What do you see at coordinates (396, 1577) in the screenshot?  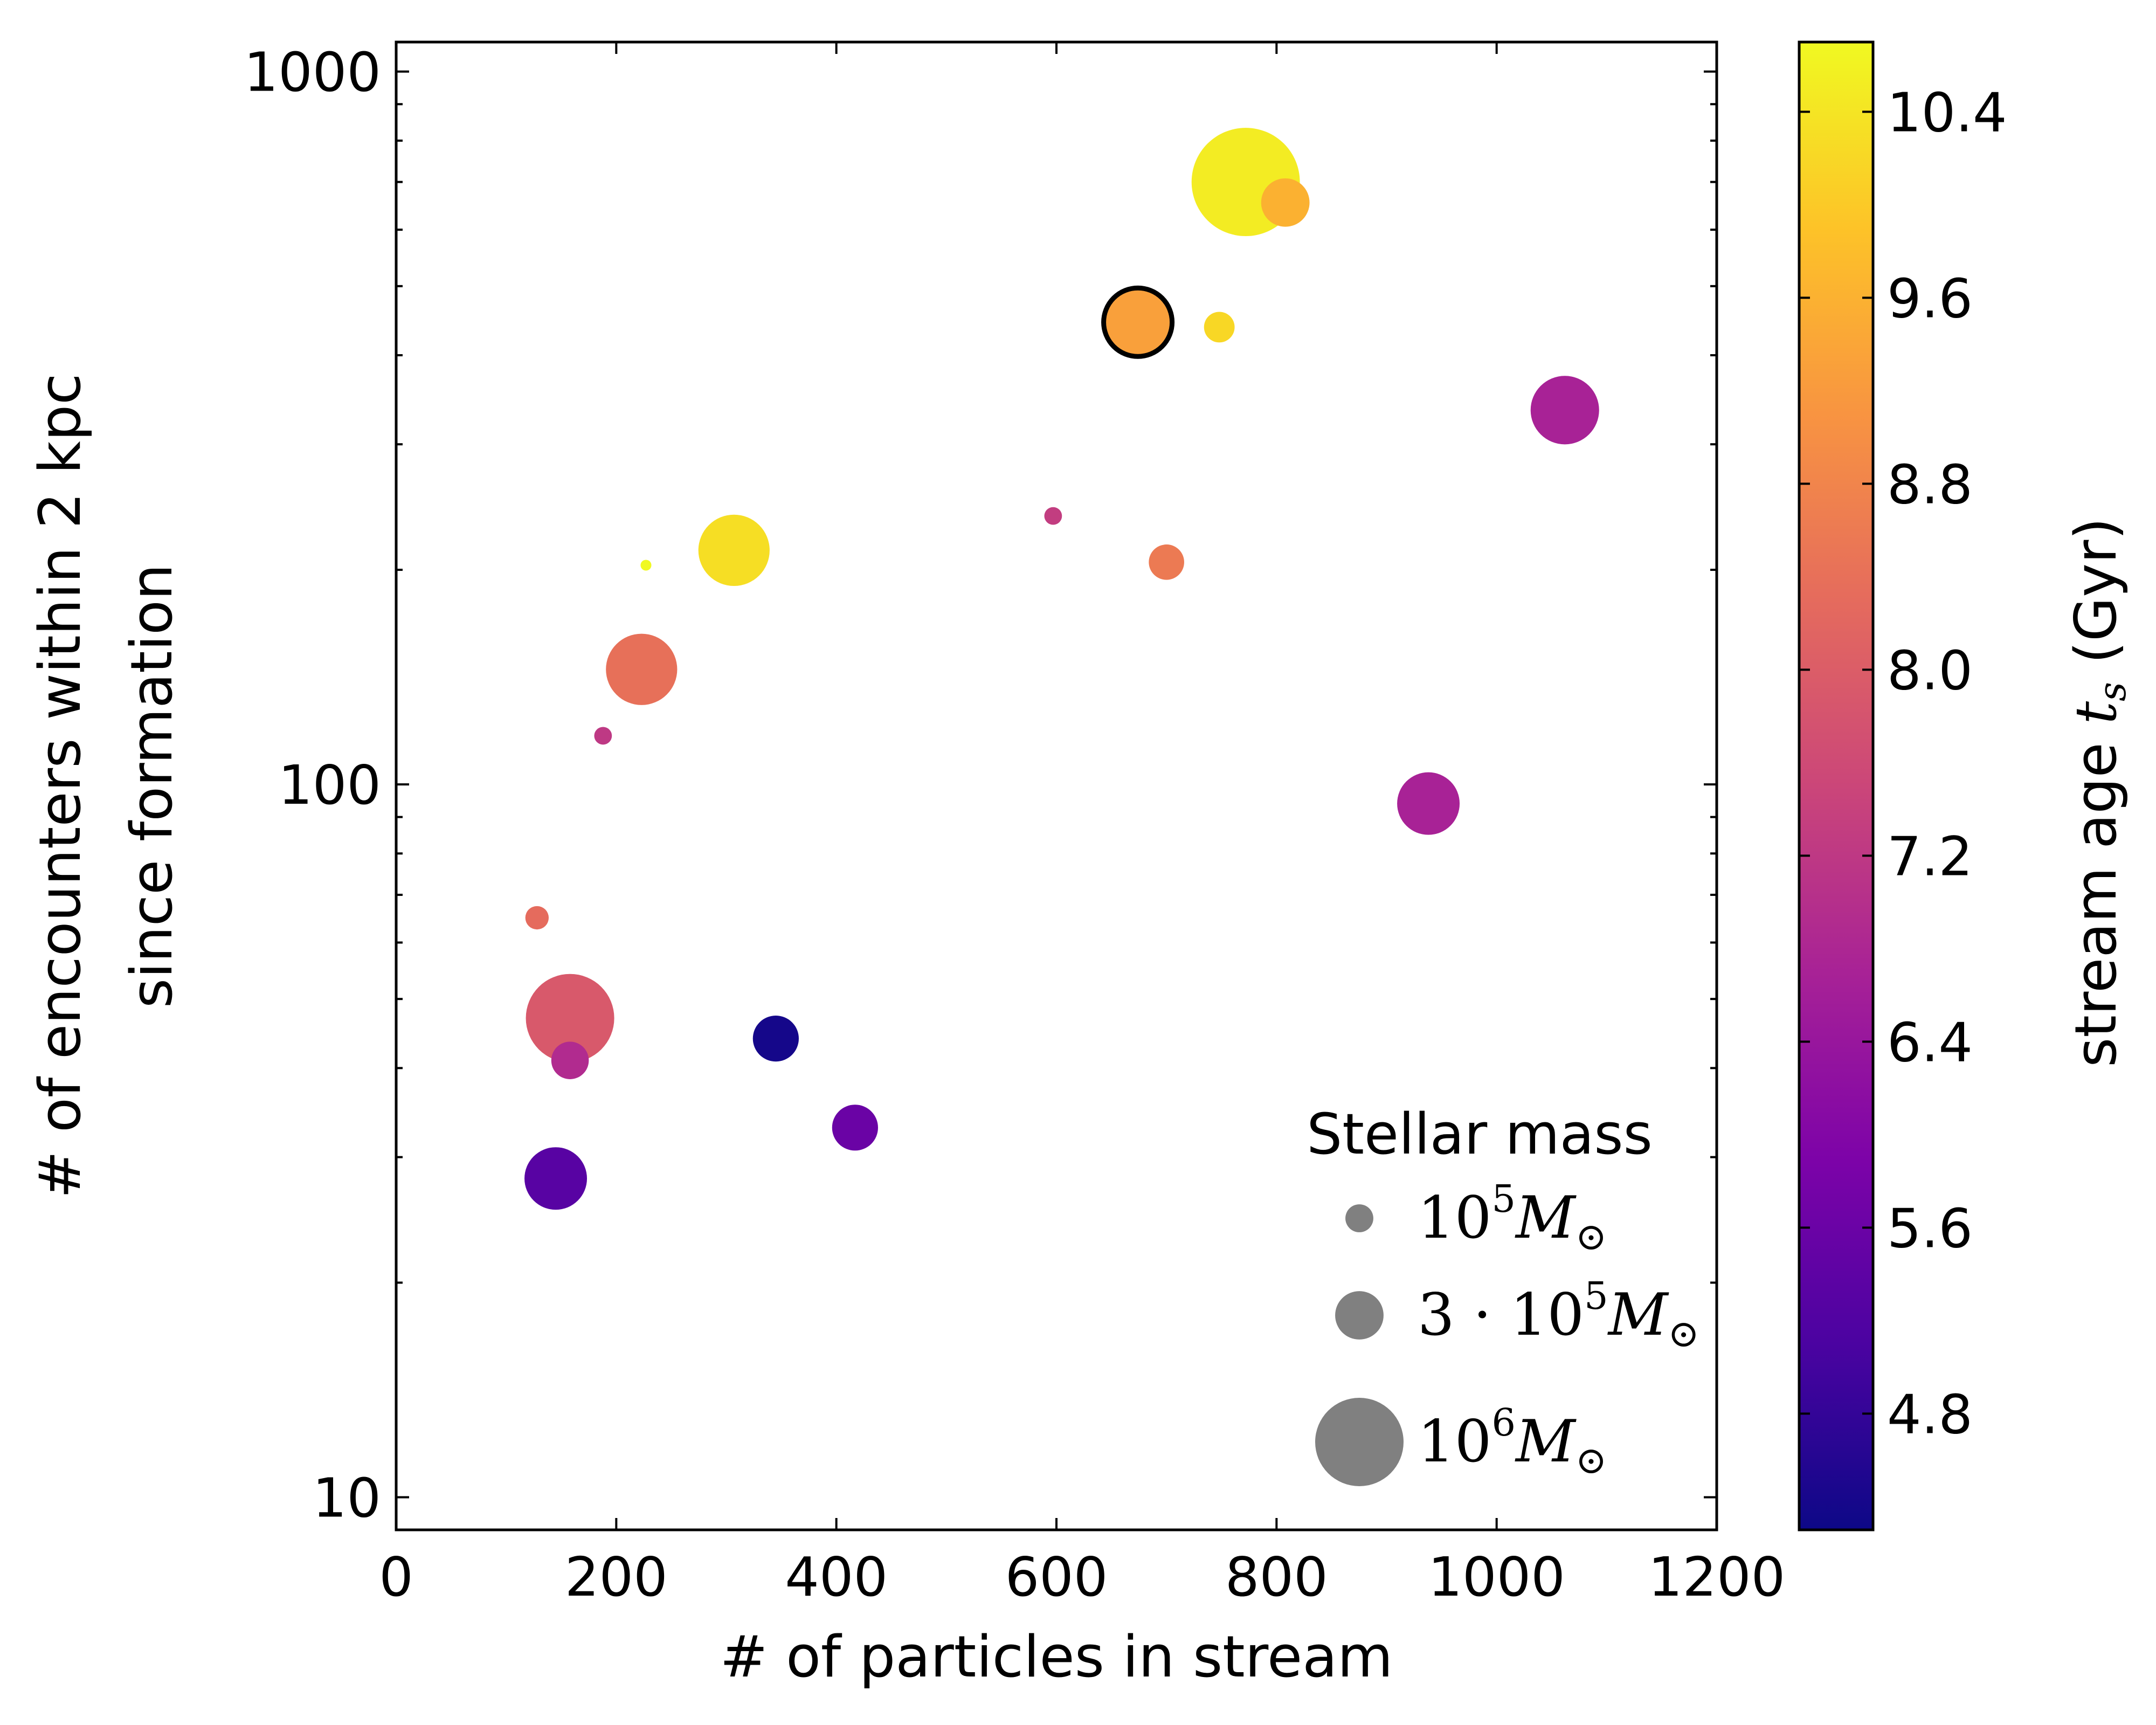 I see `x-tick-label: 0` at bounding box center [396, 1577].